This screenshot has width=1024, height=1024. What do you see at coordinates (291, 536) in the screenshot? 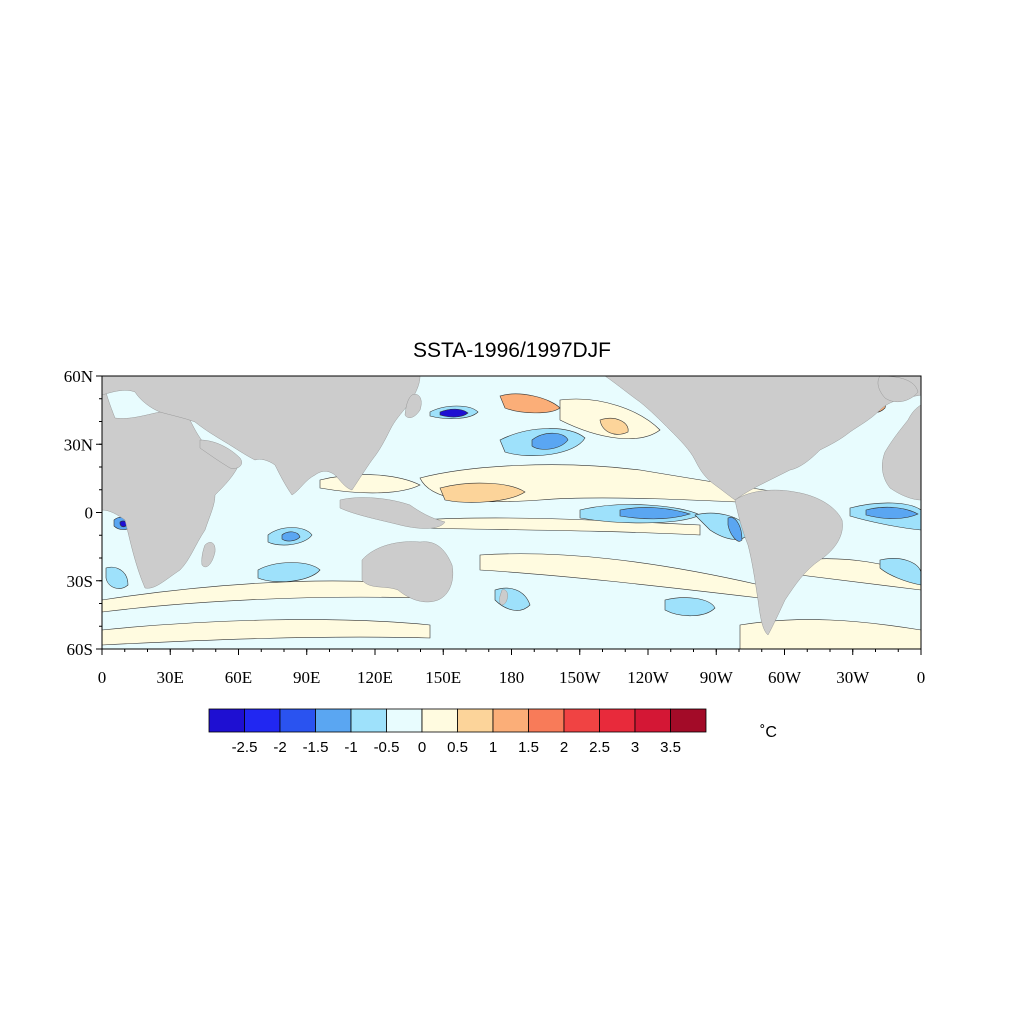
I see `cold-anomaly-indian-ocean-core` at bounding box center [291, 536].